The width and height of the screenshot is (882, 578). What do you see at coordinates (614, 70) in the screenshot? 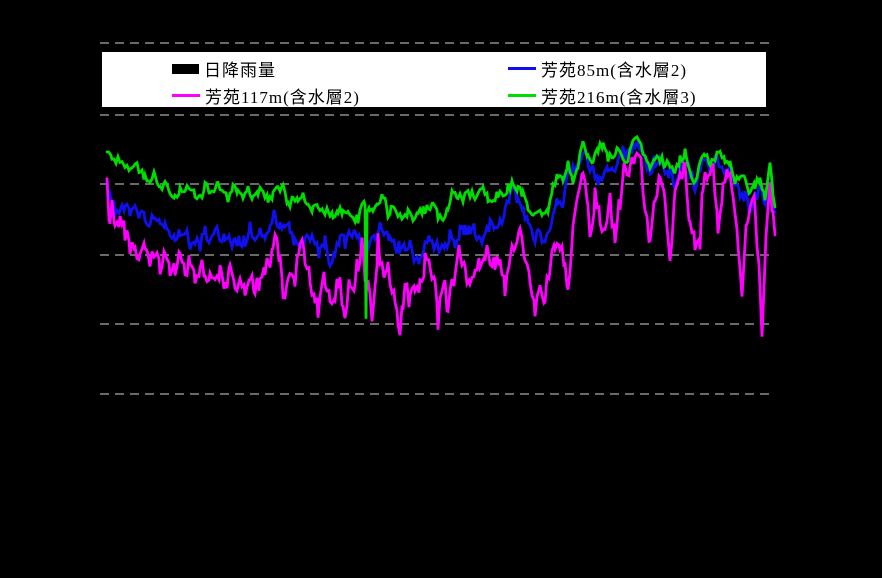
I see `legend-label-fangyuan-85m: 芳苑85m(含水層2)` at bounding box center [614, 70].